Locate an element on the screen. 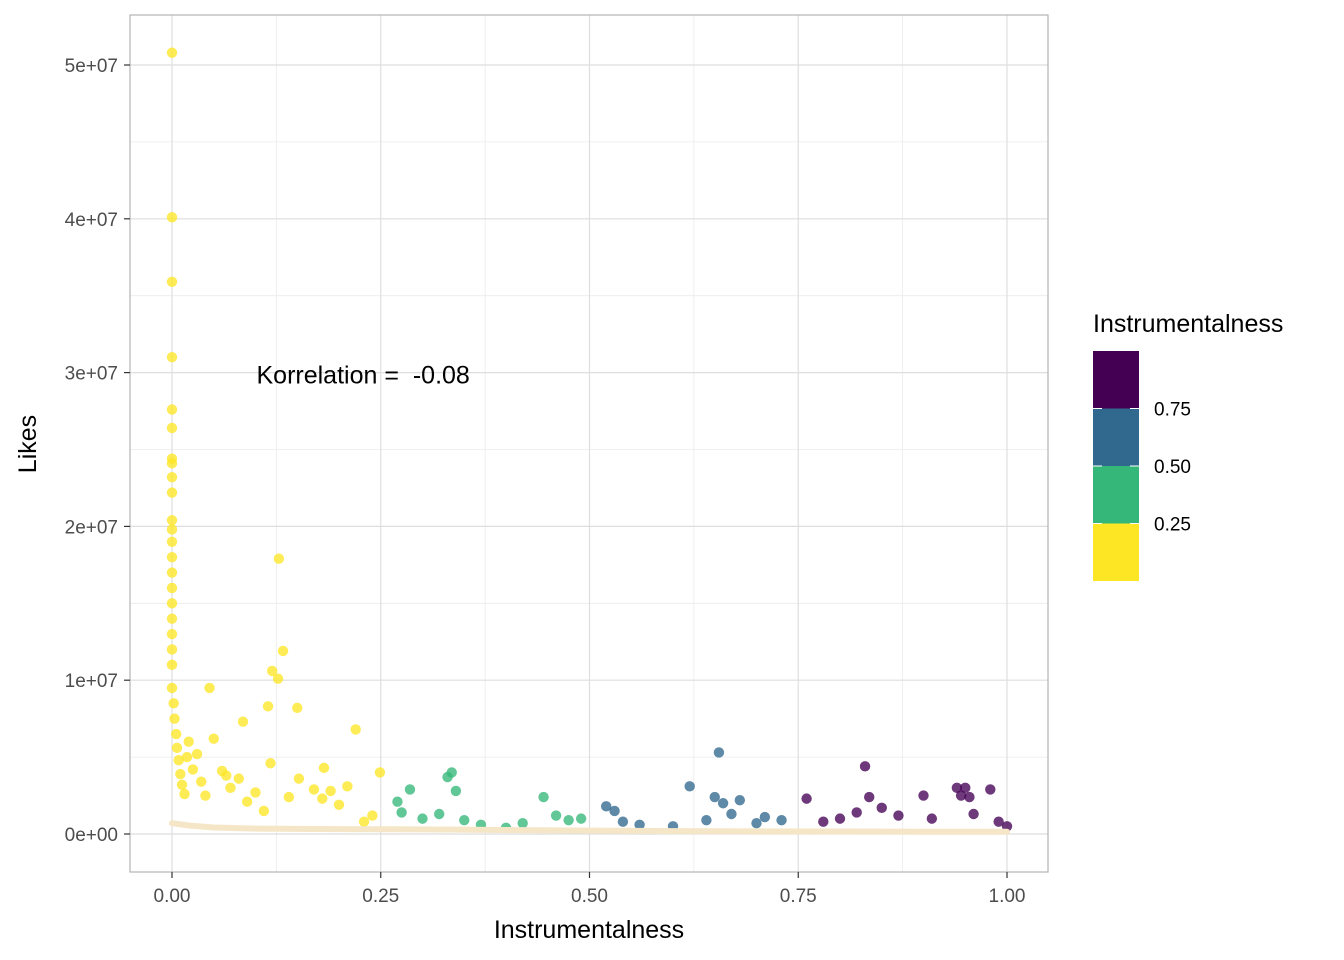  x-tick-label: 0.25 is located at coordinates (380, 896).